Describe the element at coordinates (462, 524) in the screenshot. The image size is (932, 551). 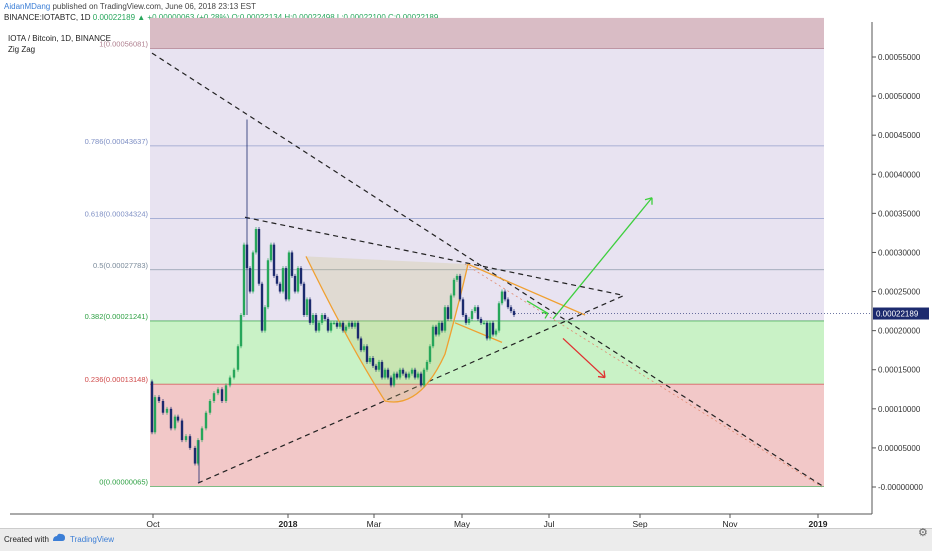
I see `time-tick-label: May` at that location.